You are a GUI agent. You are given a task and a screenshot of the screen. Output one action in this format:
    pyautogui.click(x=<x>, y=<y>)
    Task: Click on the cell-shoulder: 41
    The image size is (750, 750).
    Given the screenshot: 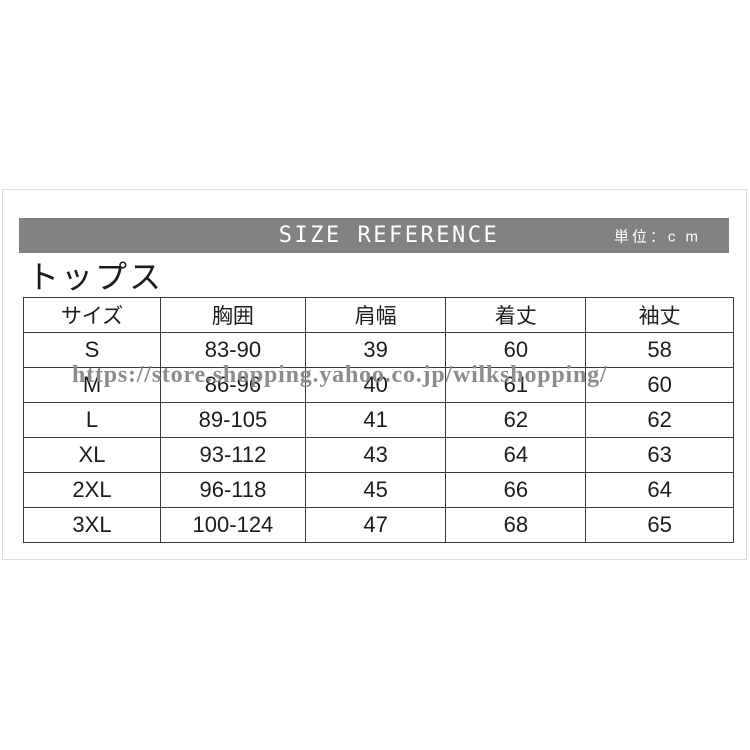 What is the action you would take?
    pyautogui.click(x=375, y=420)
    